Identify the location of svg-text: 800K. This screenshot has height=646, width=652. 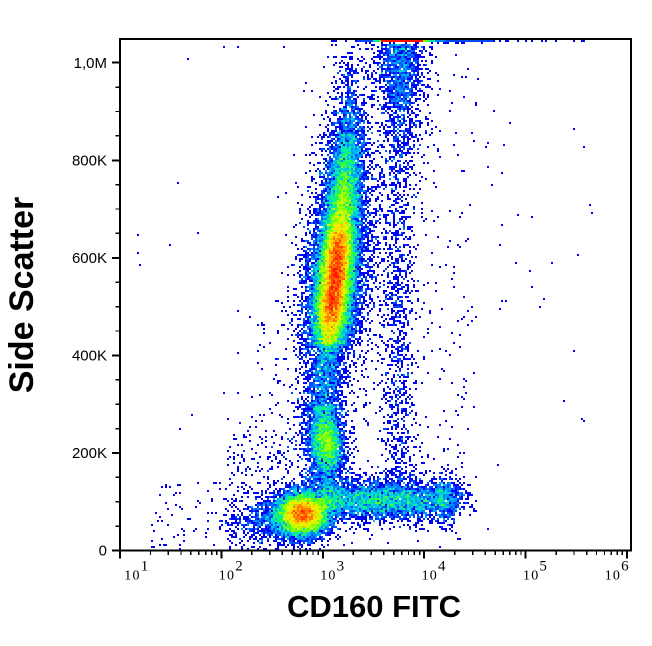
(89, 161).